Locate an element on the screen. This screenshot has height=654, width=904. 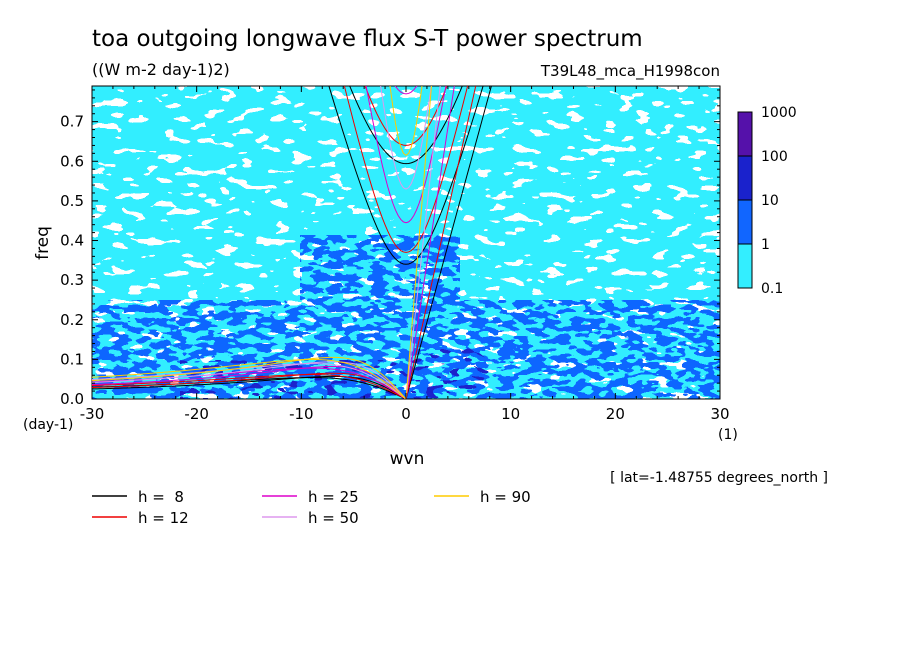
y-tick-label: 0.5 is located at coordinates (72, 201).